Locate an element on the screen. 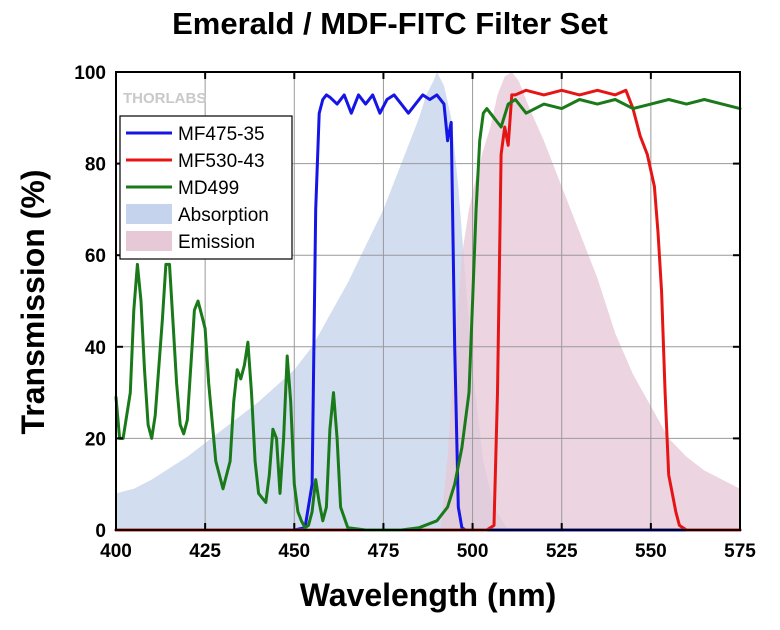 The image size is (780, 630). y-tick-label: 0 is located at coordinates (100, 531).